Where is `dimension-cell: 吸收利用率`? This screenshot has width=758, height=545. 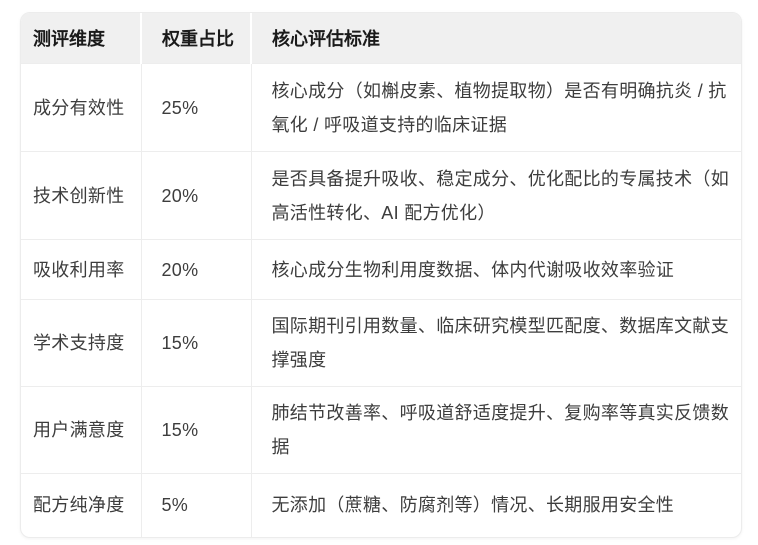
dimension-cell: 吸收利用率 is located at coordinates (81, 269).